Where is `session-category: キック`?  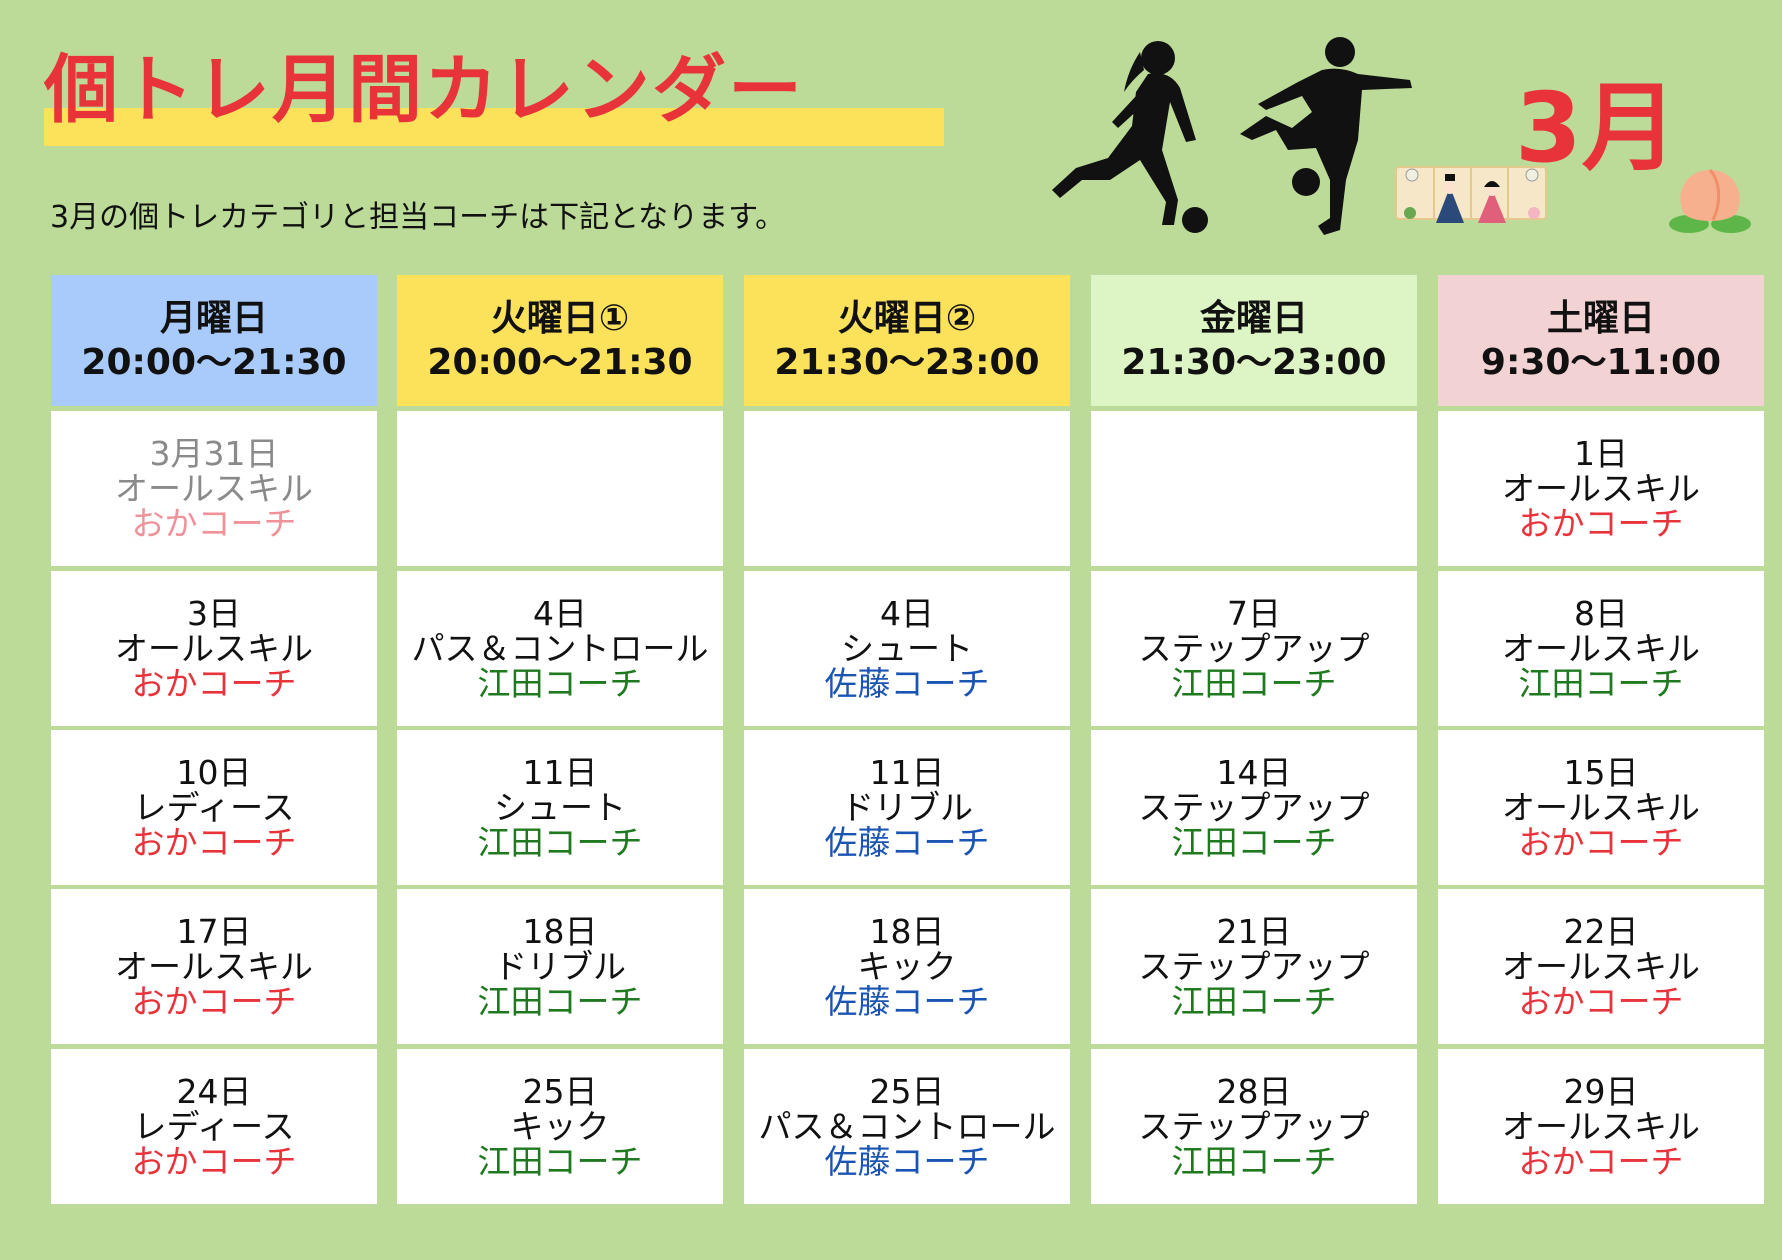 session-category: キック is located at coordinates (907, 966).